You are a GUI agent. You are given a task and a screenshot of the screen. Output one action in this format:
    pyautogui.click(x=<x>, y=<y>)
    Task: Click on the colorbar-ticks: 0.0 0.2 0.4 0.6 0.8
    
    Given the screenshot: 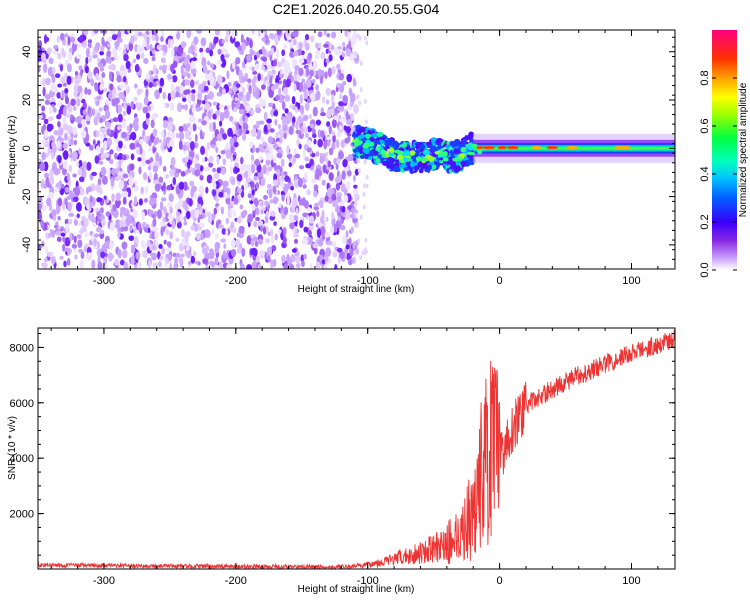 What is the action you would take?
    pyautogui.click(x=718, y=174)
    